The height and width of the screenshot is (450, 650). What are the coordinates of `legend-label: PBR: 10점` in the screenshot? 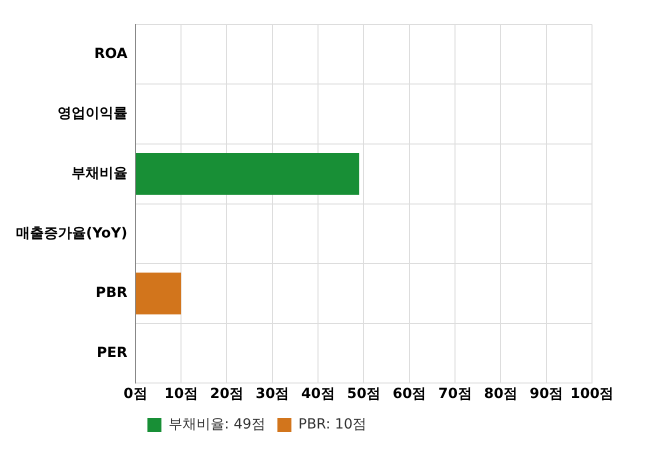 It's located at (332, 424).